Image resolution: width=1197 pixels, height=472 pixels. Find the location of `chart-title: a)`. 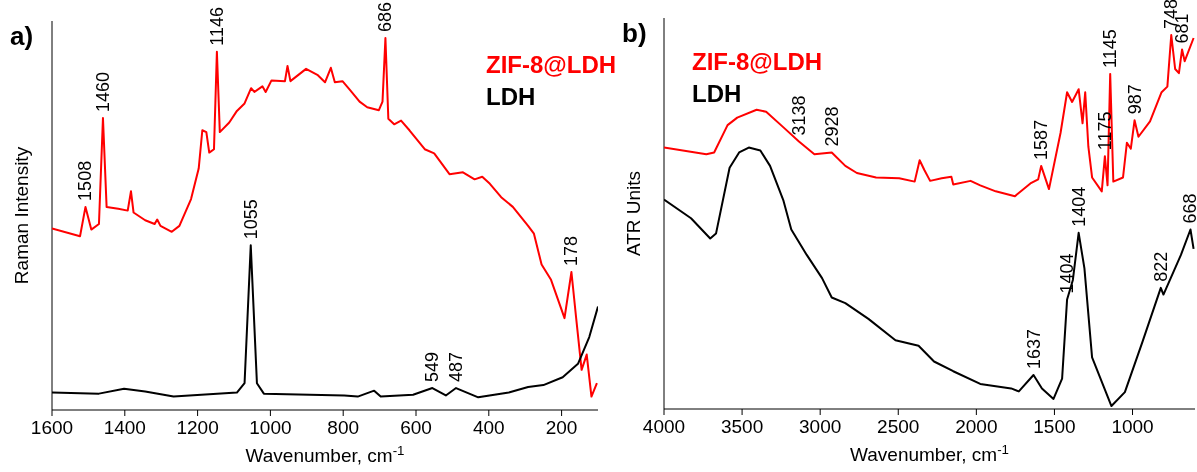

chart-title: a) is located at coordinates (22, 36).